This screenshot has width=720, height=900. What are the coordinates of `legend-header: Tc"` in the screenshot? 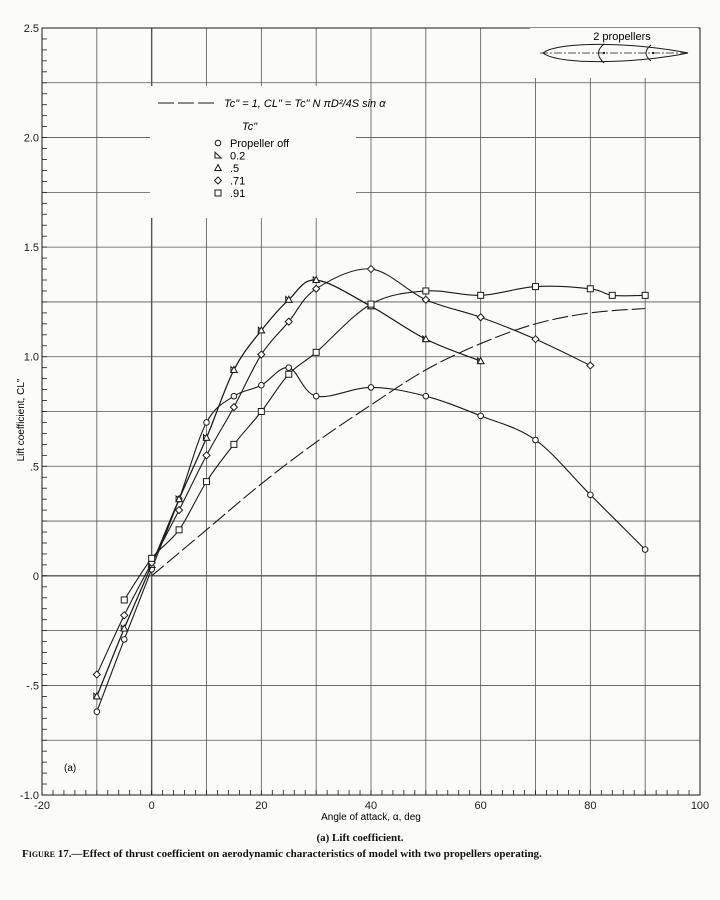 It's located at (250, 127).